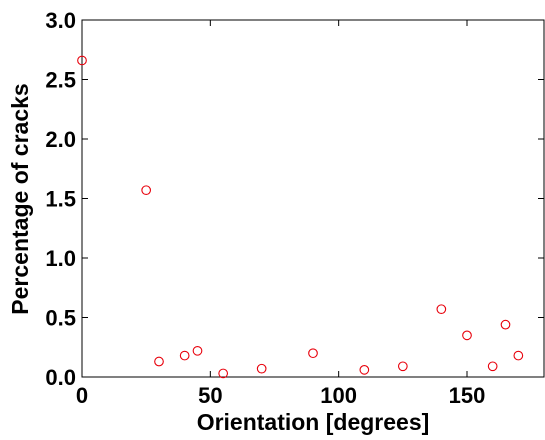 This screenshot has width=545, height=440. Describe the element at coordinates (60, 199) in the screenshot. I see `y-tick-label: 1.5` at that location.